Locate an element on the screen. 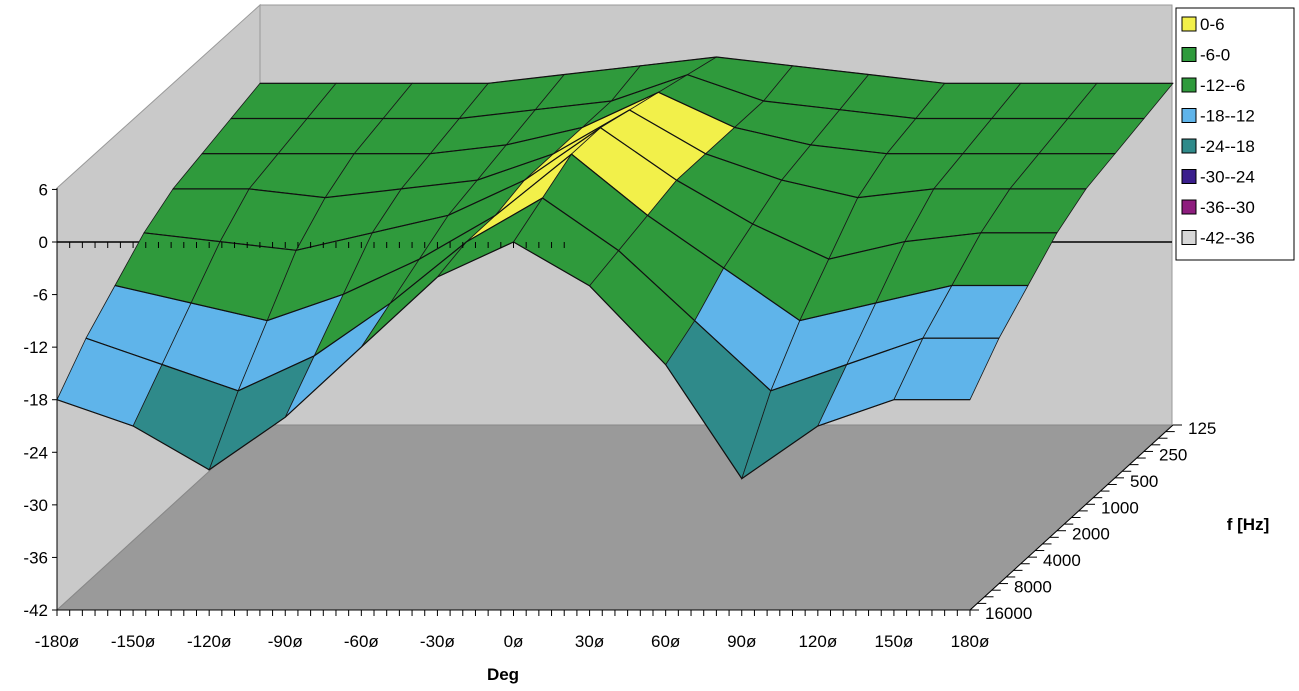 Image resolution: width=1299 pixels, height=691 pixels. legend-label: 0-6 is located at coordinates (1212, 24).